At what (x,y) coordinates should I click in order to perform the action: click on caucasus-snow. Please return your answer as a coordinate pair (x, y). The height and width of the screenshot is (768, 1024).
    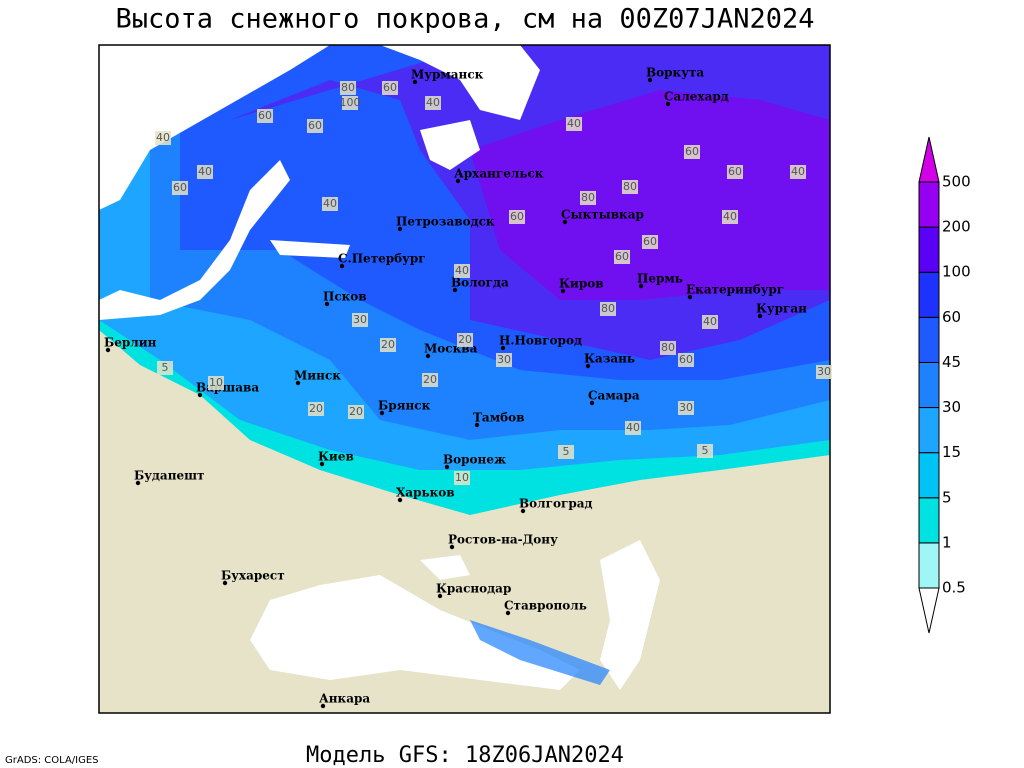
    Looking at the image, I should click on (540, 652).